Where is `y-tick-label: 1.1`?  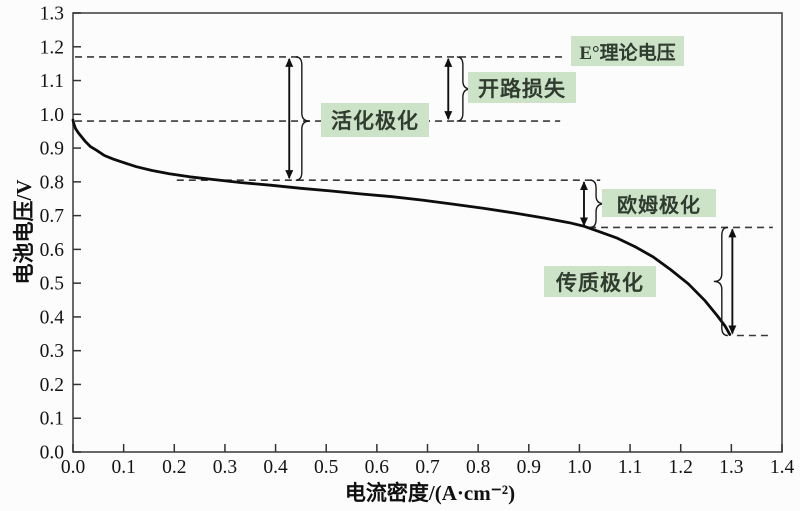 y-tick-label: 1.1 is located at coordinates (52, 81).